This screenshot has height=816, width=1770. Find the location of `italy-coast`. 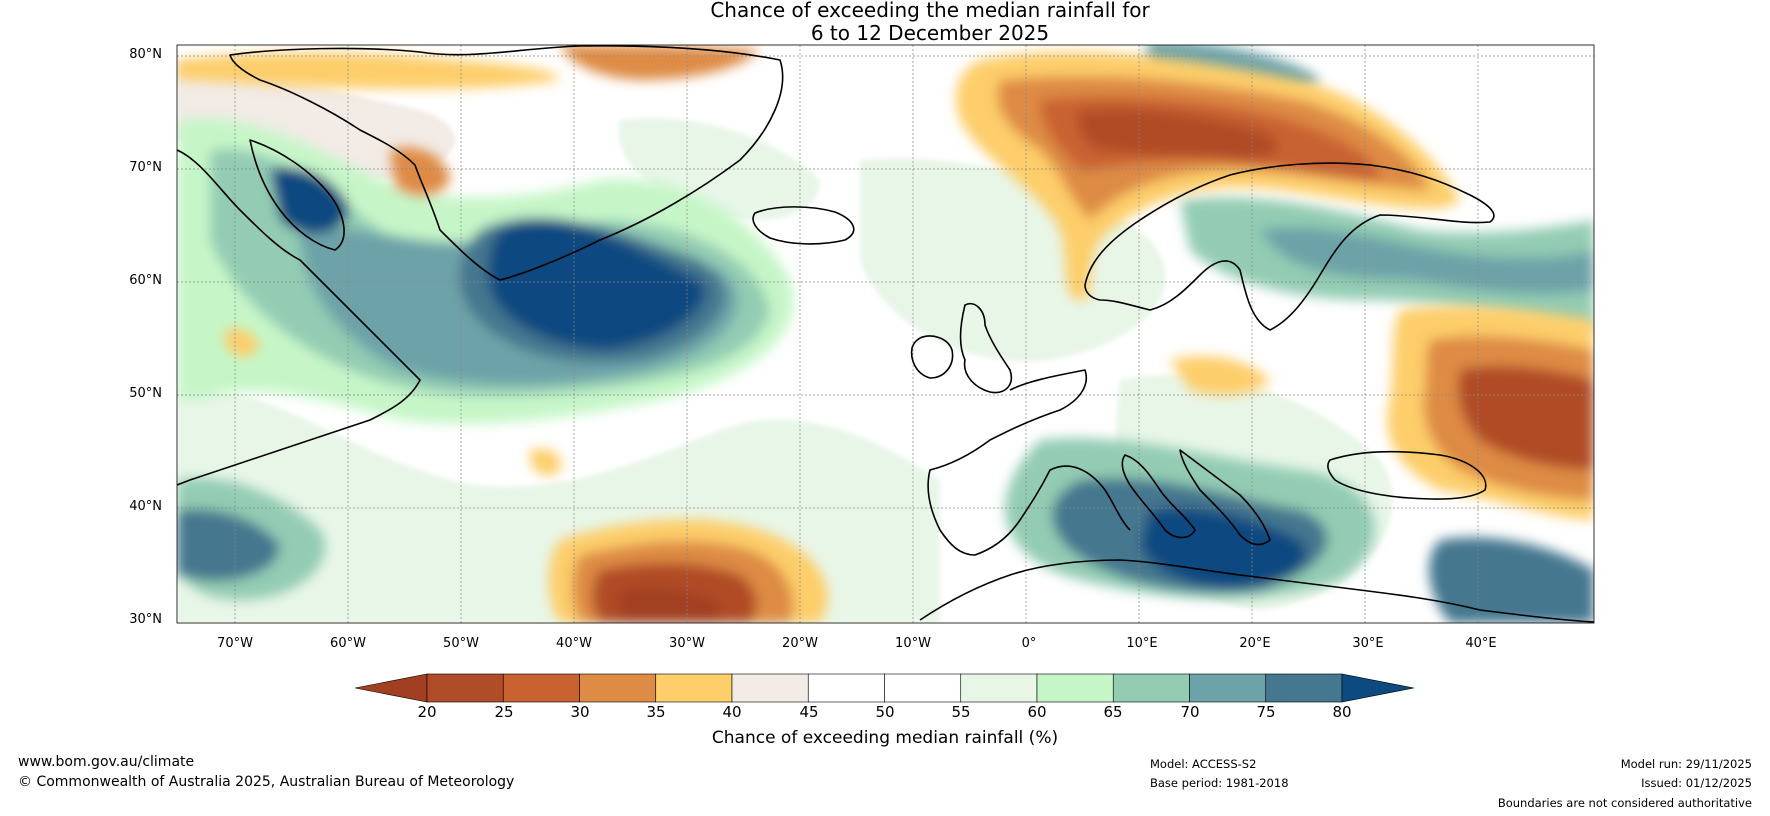

italy-coast is located at coordinates (1158, 496).